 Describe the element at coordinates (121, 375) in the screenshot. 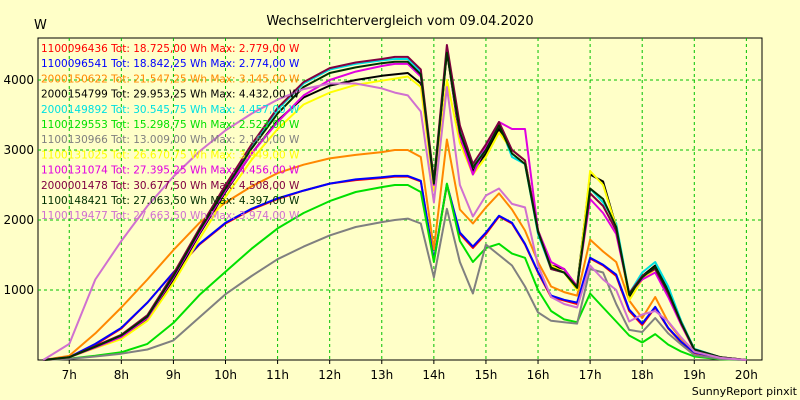

I see `x-tick-label: 8h` at that location.